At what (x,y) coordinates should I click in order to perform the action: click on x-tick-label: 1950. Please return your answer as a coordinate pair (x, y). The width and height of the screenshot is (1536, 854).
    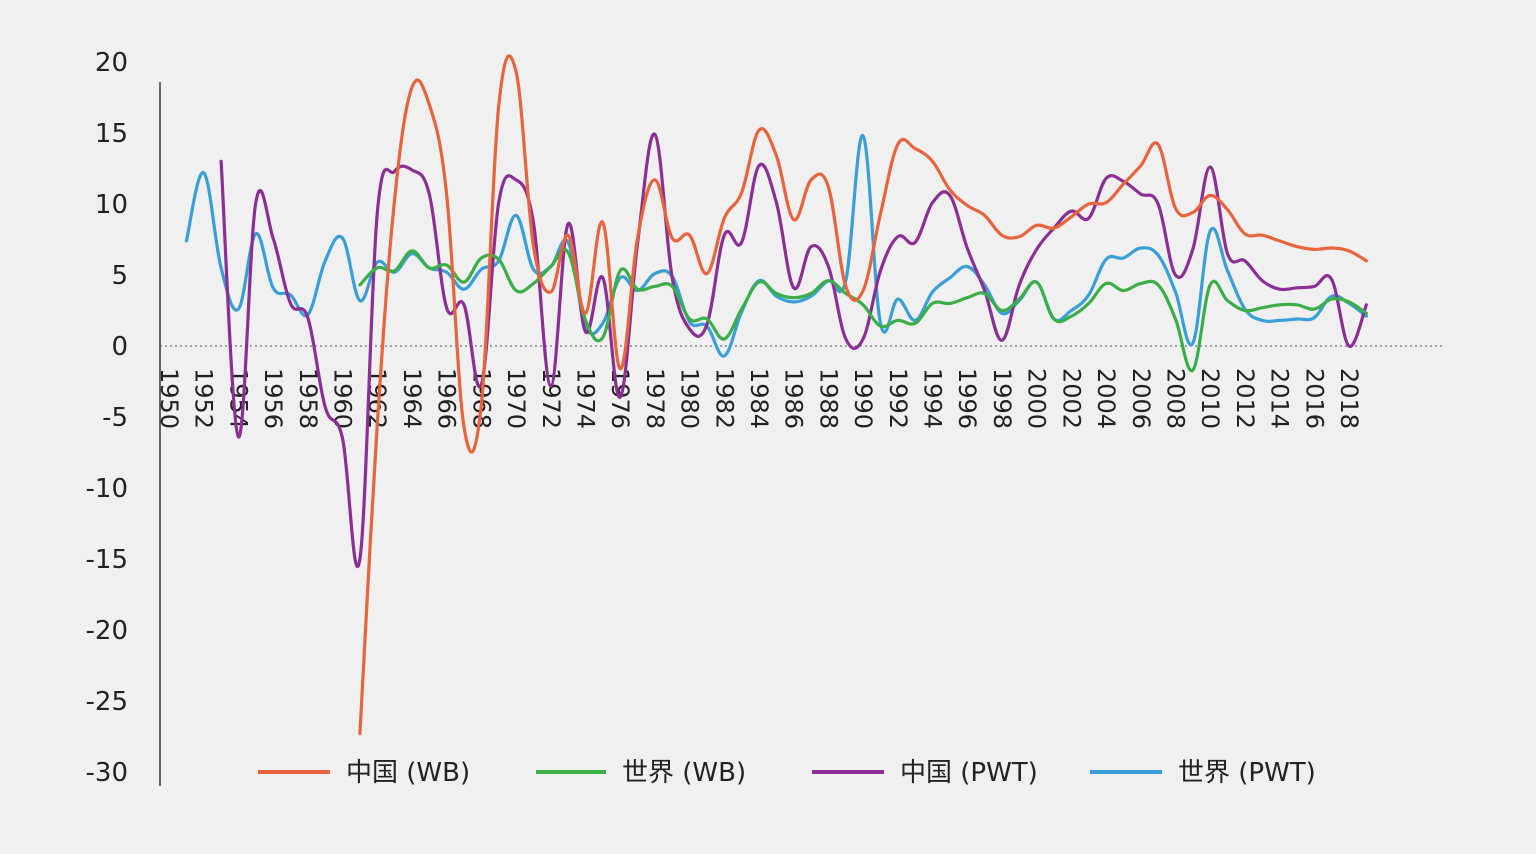
    Looking at the image, I should click on (169, 398).